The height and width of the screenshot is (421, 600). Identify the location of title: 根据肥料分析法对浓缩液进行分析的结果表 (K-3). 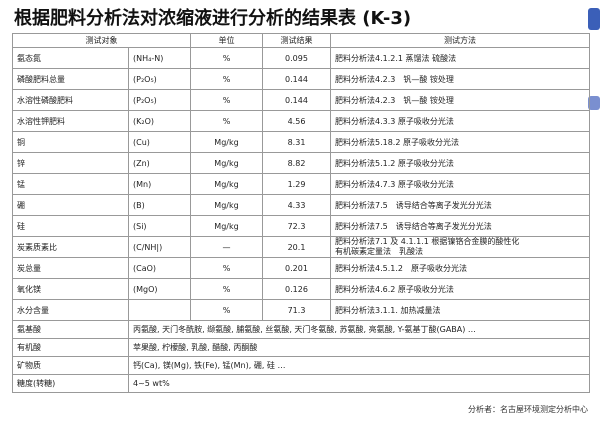
(213, 18).